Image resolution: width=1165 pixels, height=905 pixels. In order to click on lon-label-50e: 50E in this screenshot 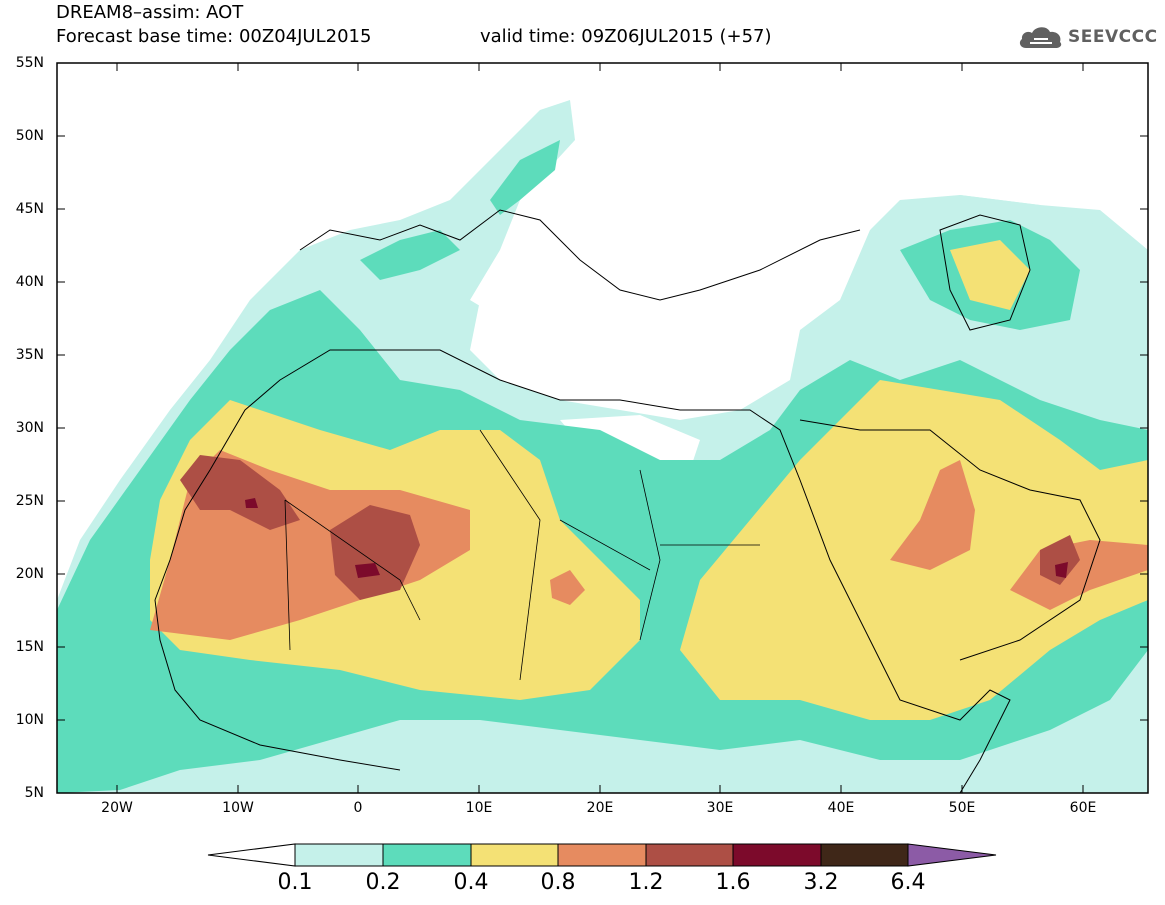, I will do `click(962, 808)`.